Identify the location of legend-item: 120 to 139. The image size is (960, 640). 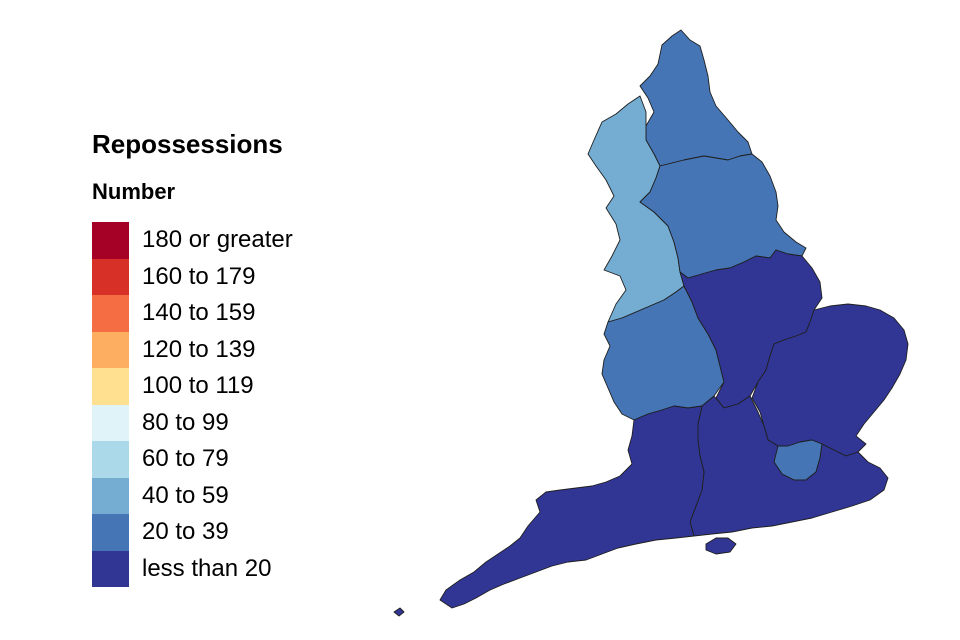
(222, 349).